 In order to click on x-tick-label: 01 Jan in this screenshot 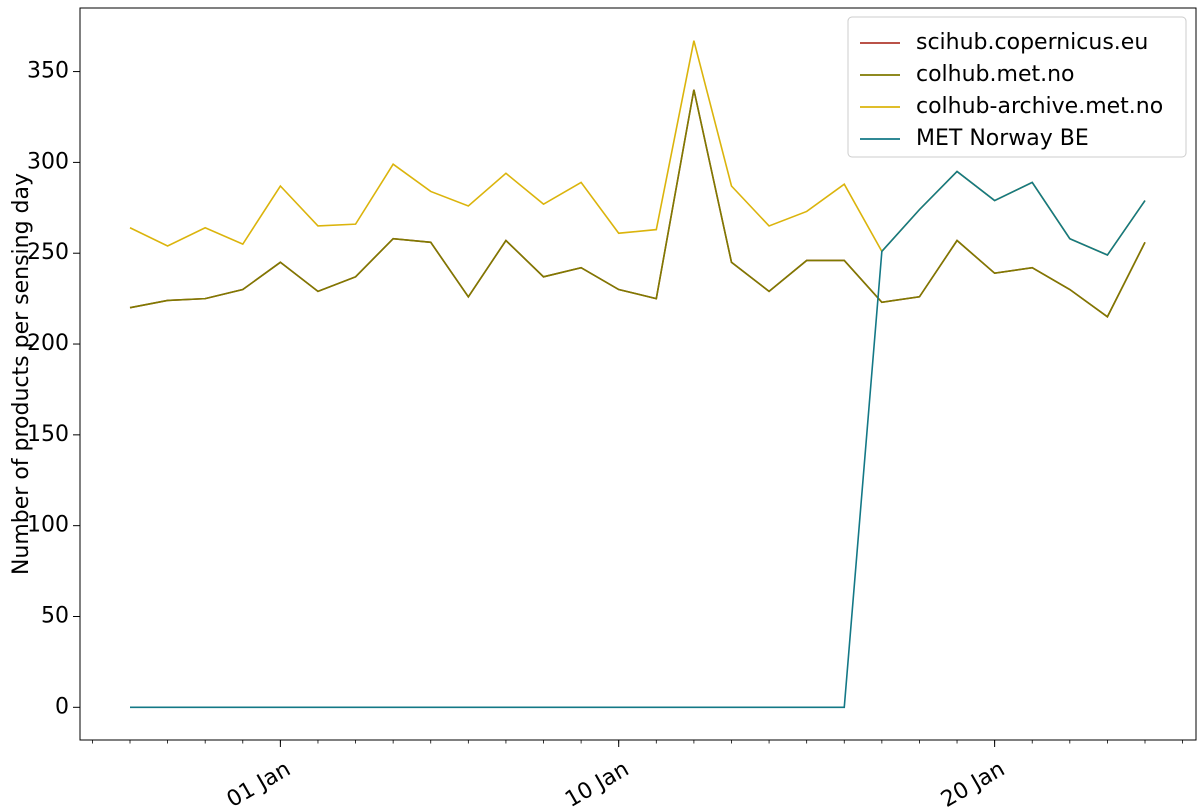, I will do `click(259, 782)`.